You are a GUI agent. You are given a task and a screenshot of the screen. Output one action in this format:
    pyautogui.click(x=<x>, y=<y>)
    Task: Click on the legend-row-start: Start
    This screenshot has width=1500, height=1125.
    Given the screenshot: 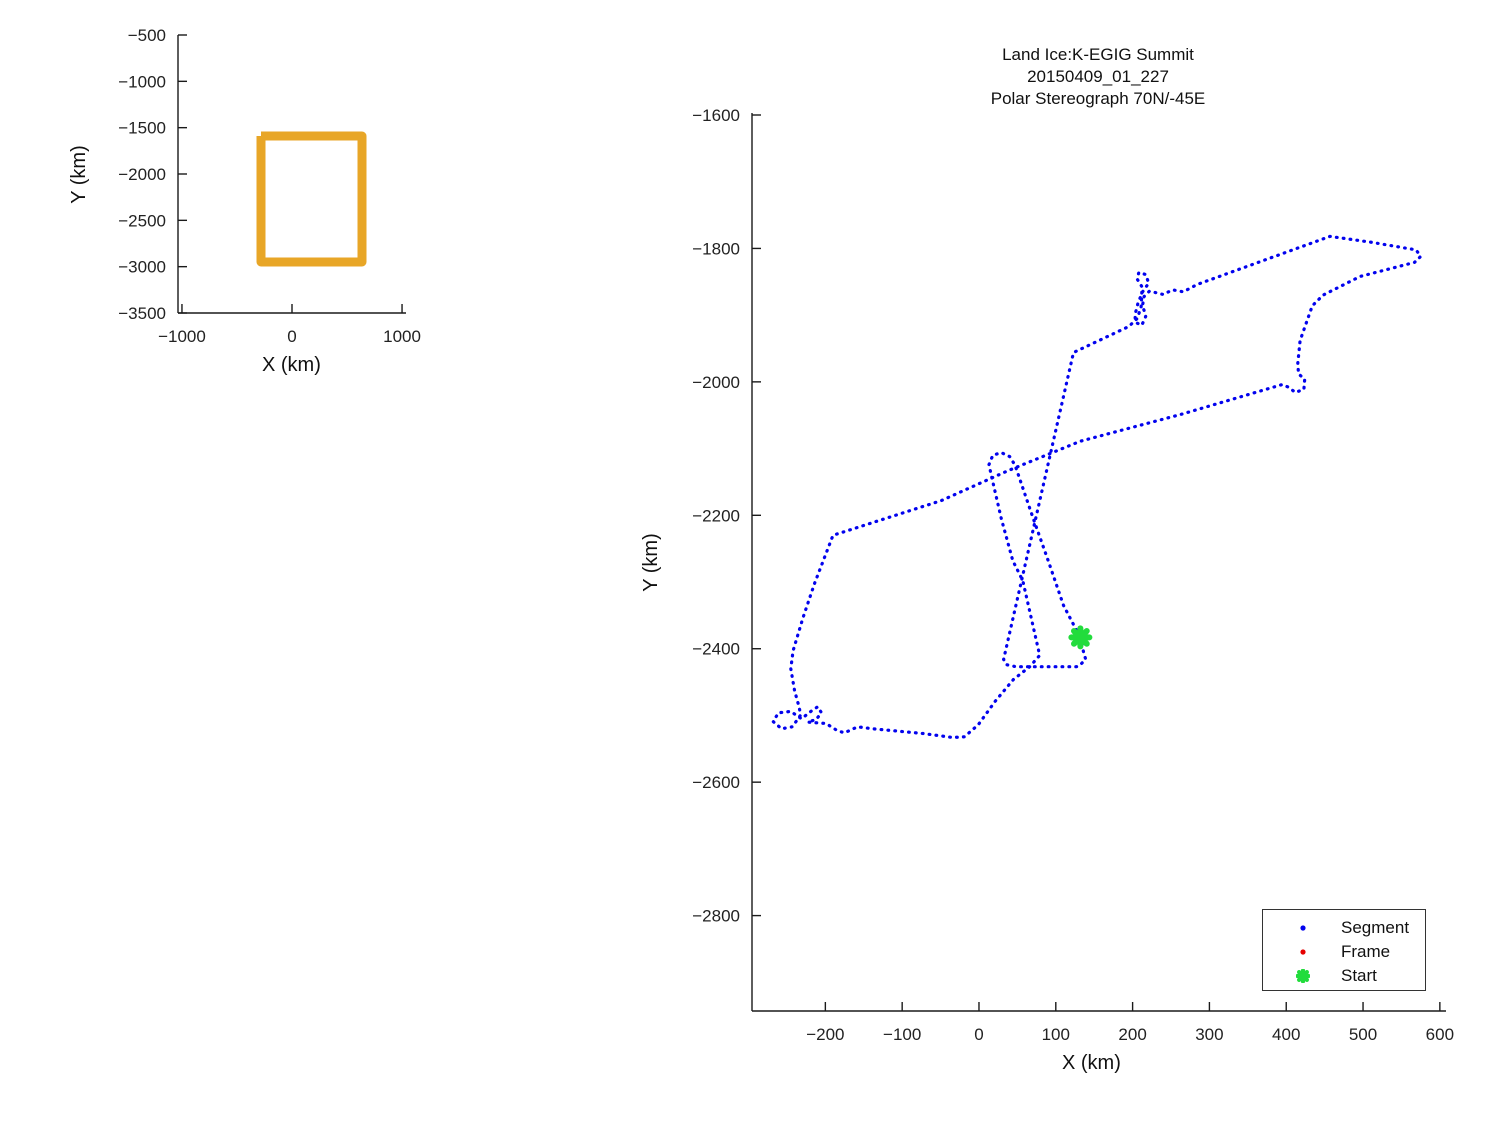 What is the action you would take?
    pyautogui.click(x=1344, y=975)
    